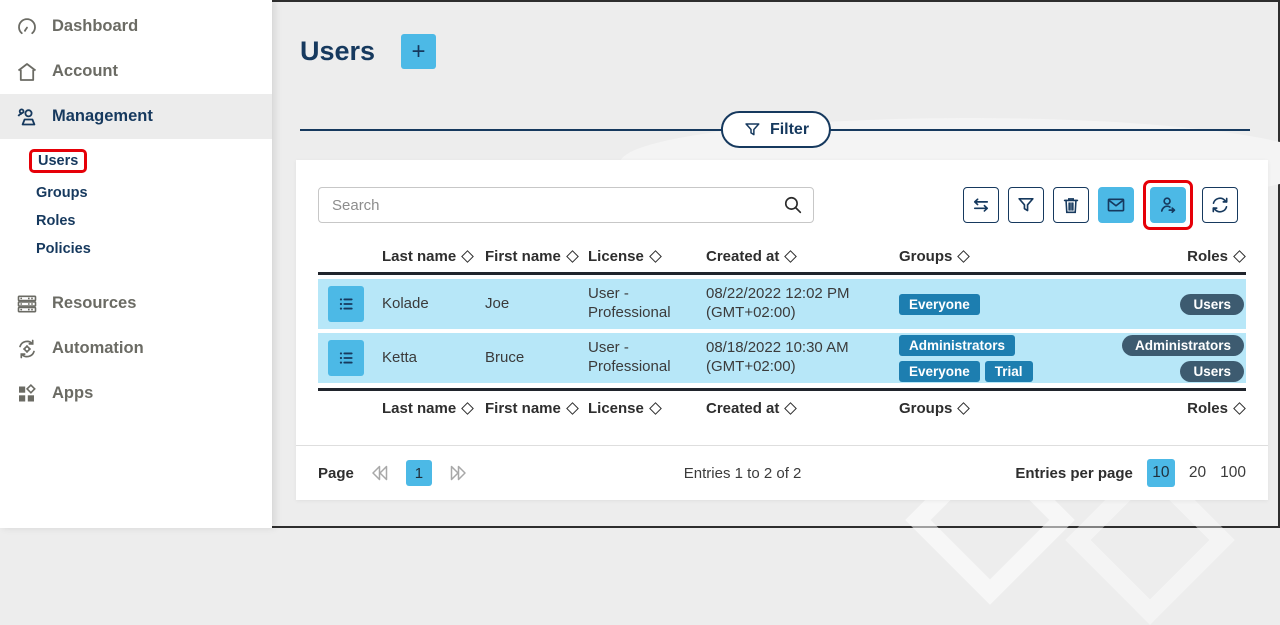  What do you see at coordinates (154, 249) in the screenshot?
I see `sidebar-item-policies: Policies` at bounding box center [154, 249].